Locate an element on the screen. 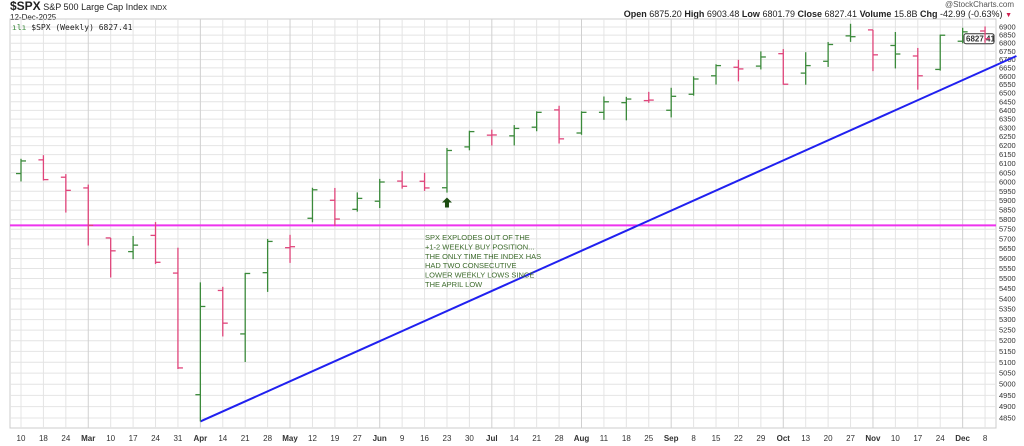  up-arrow-icon is located at coordinates (446, 202).